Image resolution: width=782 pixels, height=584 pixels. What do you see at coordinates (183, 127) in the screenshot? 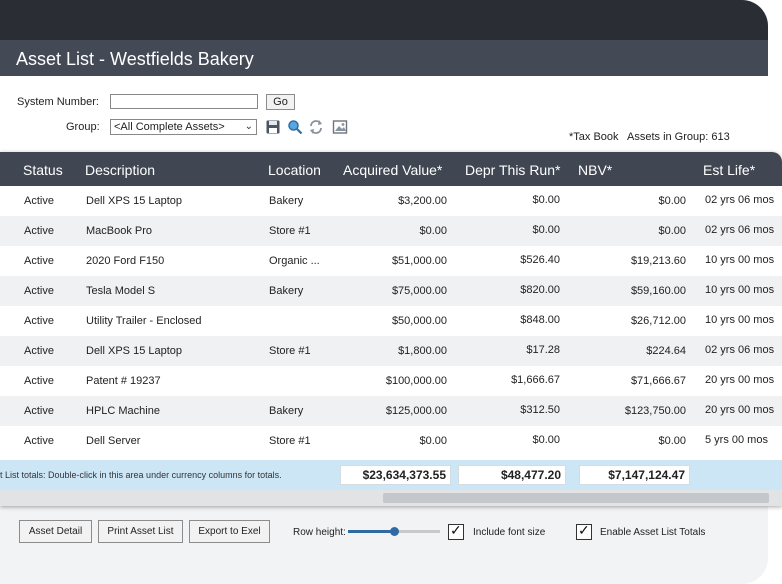
I see `group-select: <All Complete Assets> ⌄` at bounding box center [183, 127].